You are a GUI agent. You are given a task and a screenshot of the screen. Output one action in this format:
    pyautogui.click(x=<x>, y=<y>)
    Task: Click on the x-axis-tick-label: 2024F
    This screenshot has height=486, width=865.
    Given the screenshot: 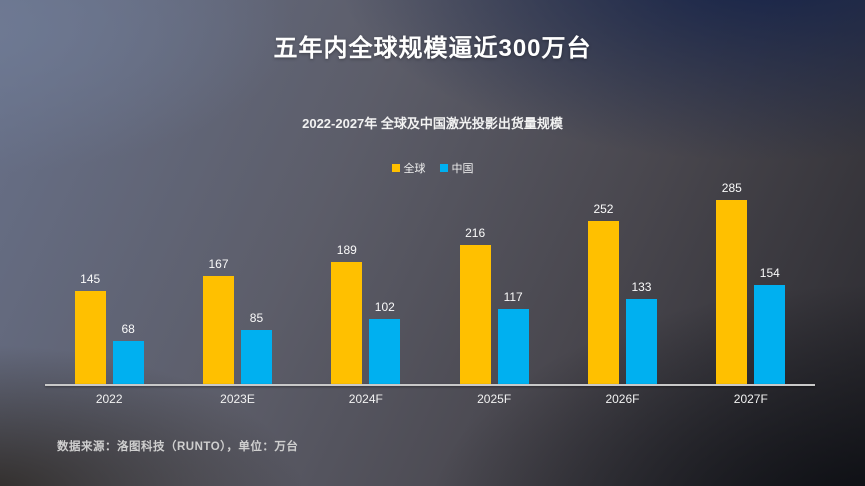 What is the action you would take?
    pyautogui.click(x=365, y=399)
    